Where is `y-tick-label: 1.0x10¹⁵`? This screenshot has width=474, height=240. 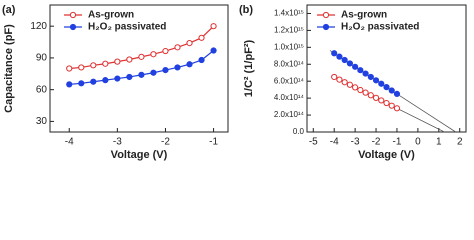 y-tick-label: 1.0x10¹⁵ is located at coordinates (289, 46).